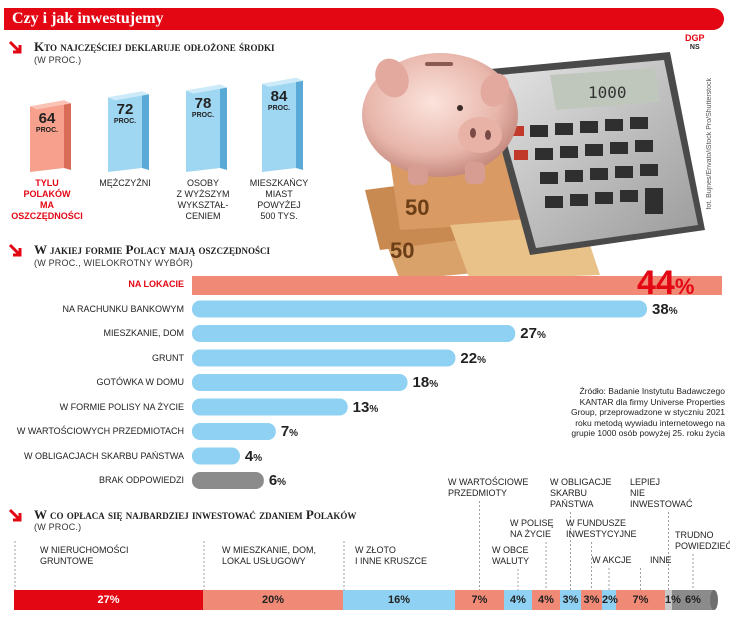  What do you see at coordinates (140, 382) in the screenshot?
I see `bar-label: gotówka w domu` at bounding box center [140, 382].